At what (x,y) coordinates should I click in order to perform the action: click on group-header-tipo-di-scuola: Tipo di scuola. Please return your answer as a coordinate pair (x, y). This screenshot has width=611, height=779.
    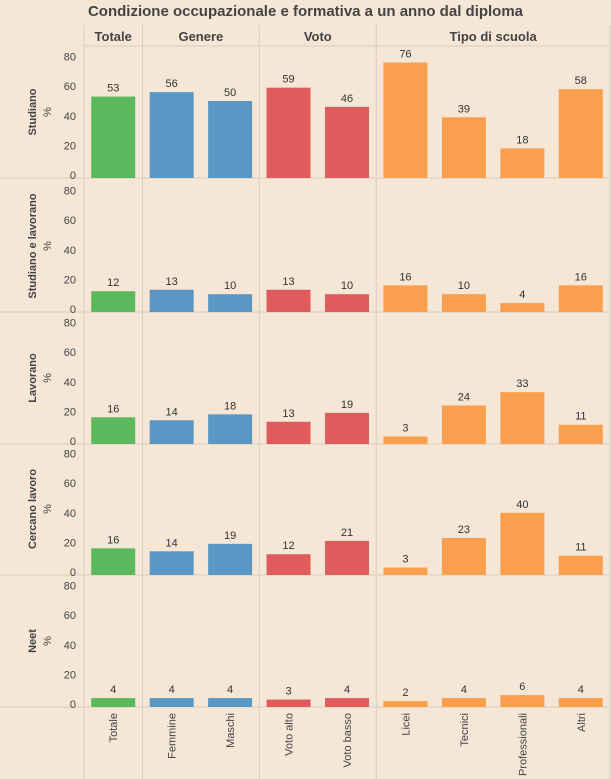
    Looking at the image, I should click on (494, 36).